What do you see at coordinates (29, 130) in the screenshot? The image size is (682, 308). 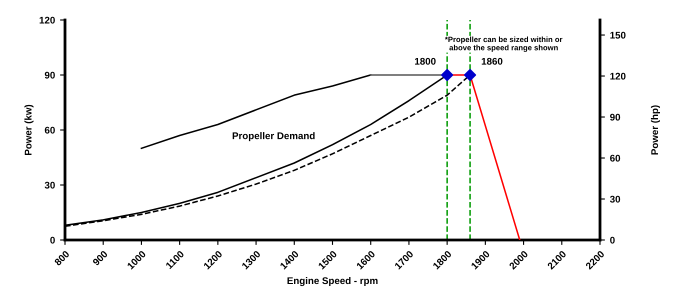 I see `y-axis-title: Power (kw)` at bounding box center [29, 130].